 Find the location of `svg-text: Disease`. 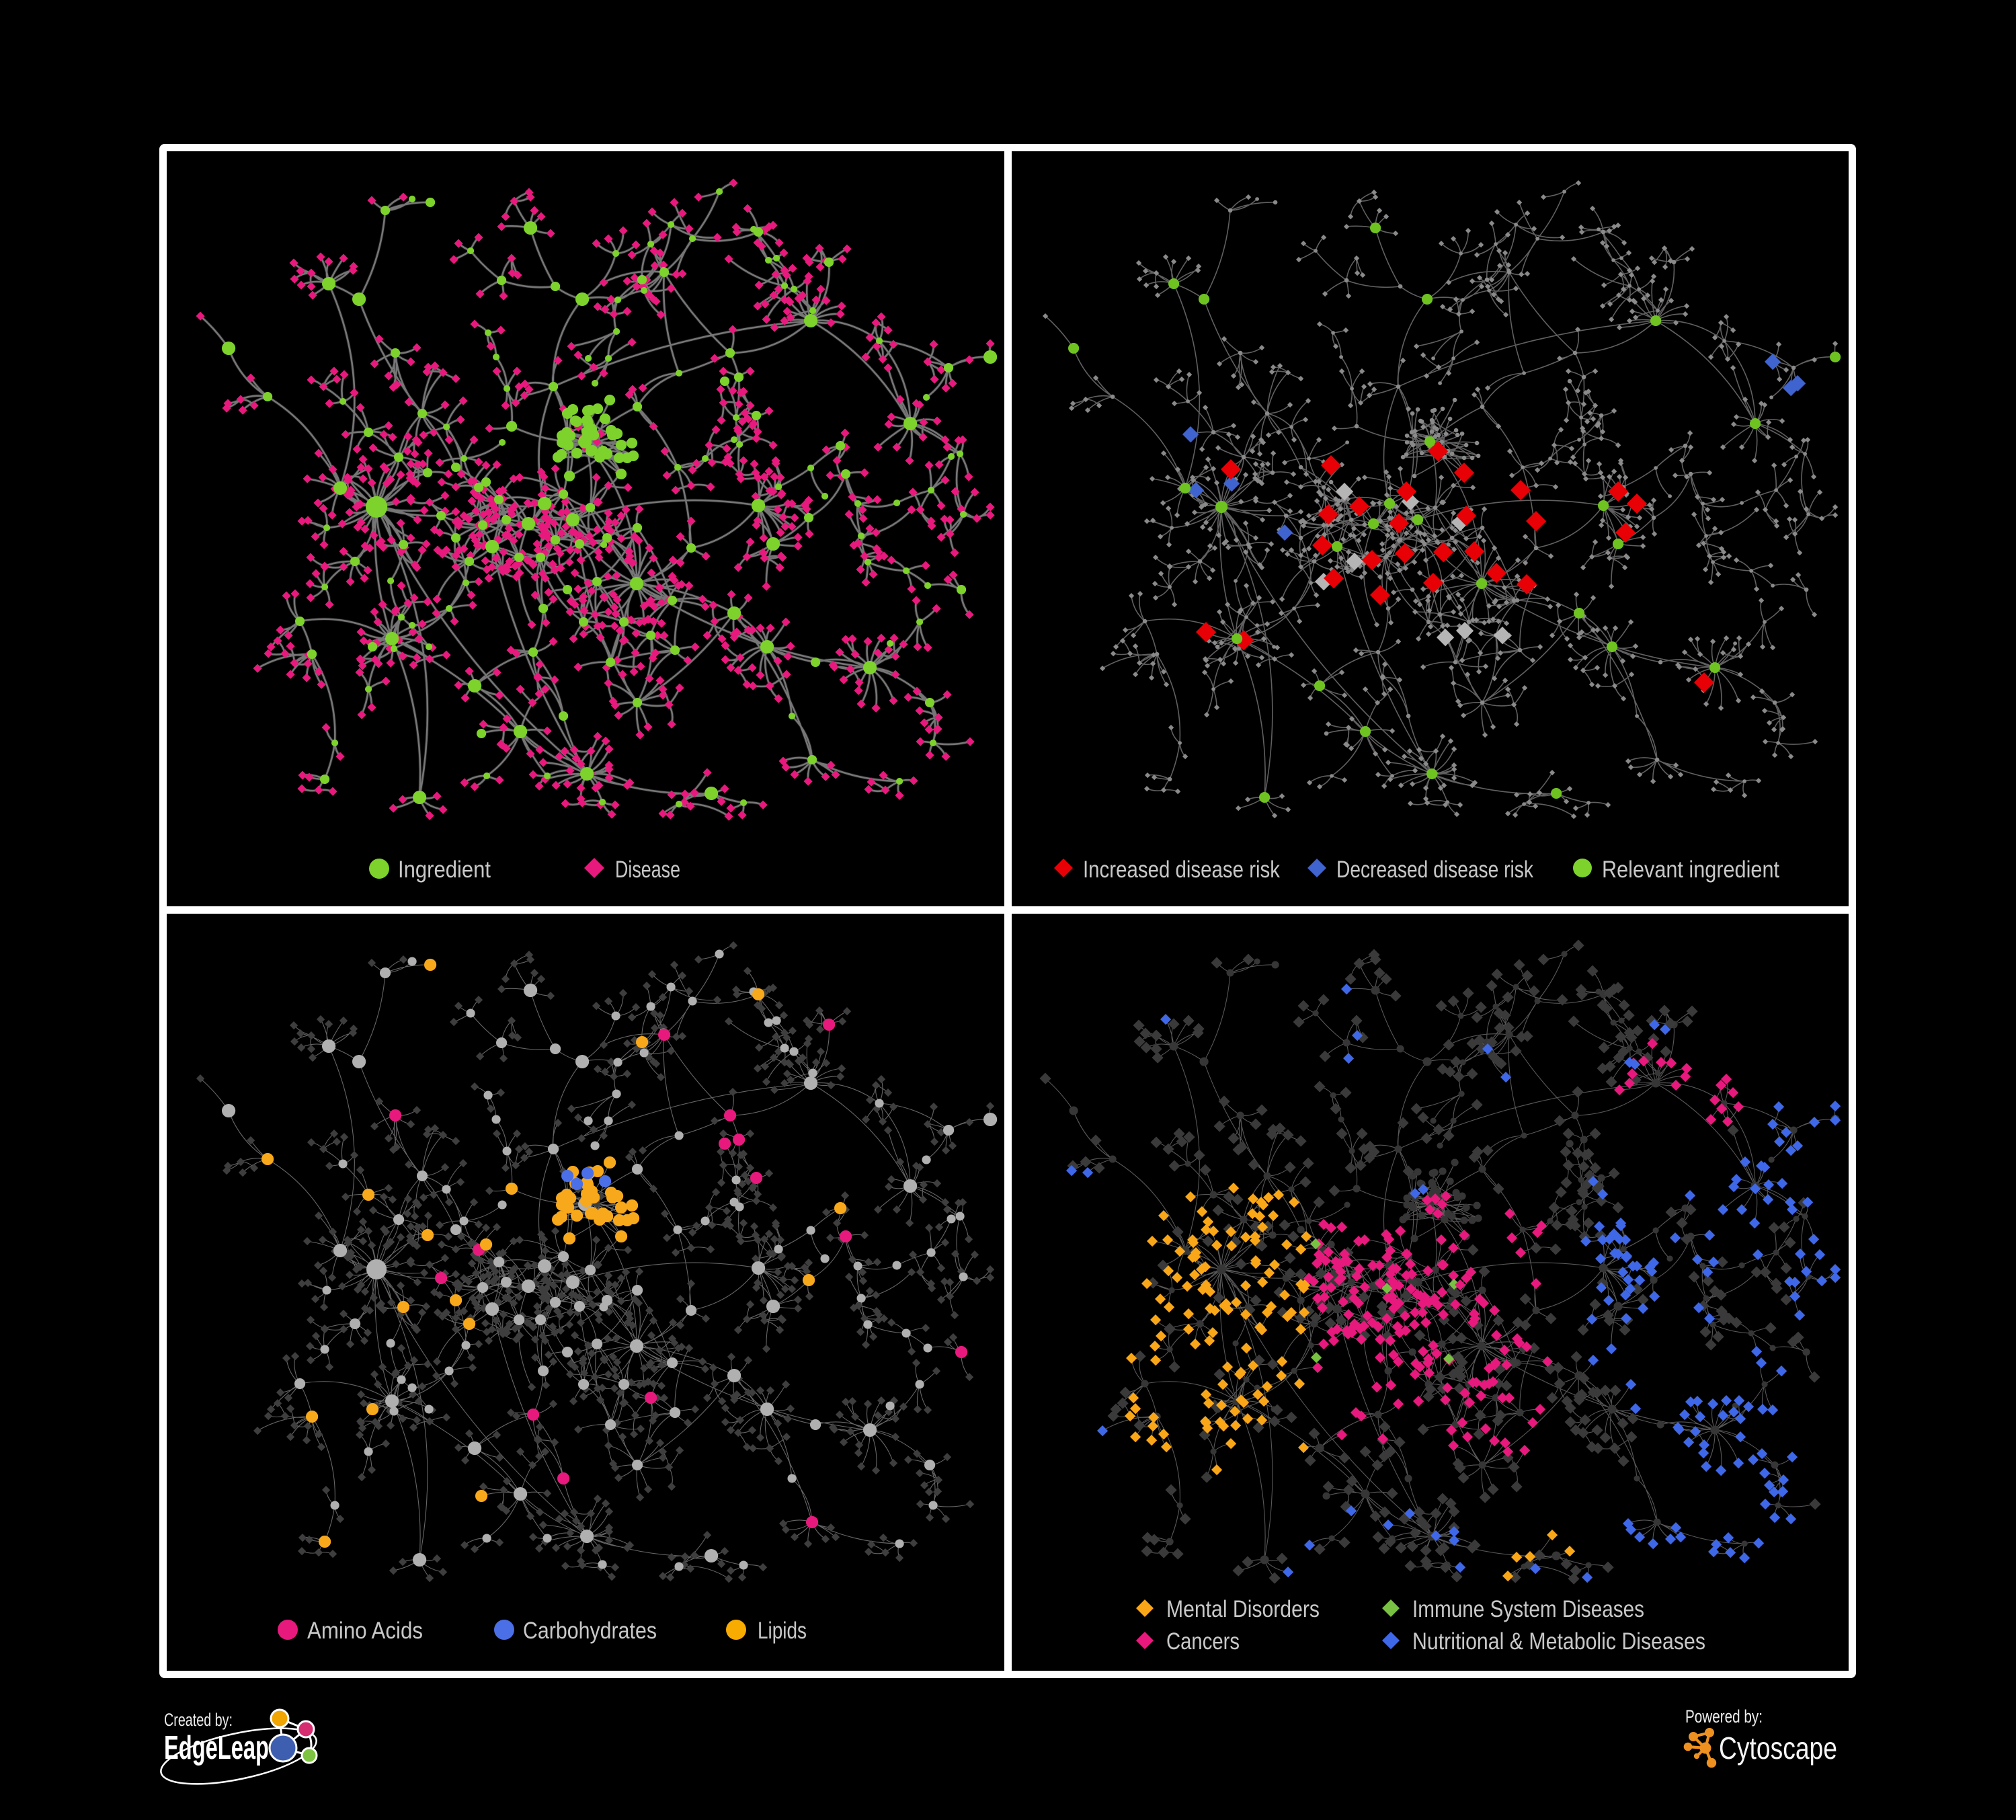

svg-text: Disease is located at coordinates (647, 870).